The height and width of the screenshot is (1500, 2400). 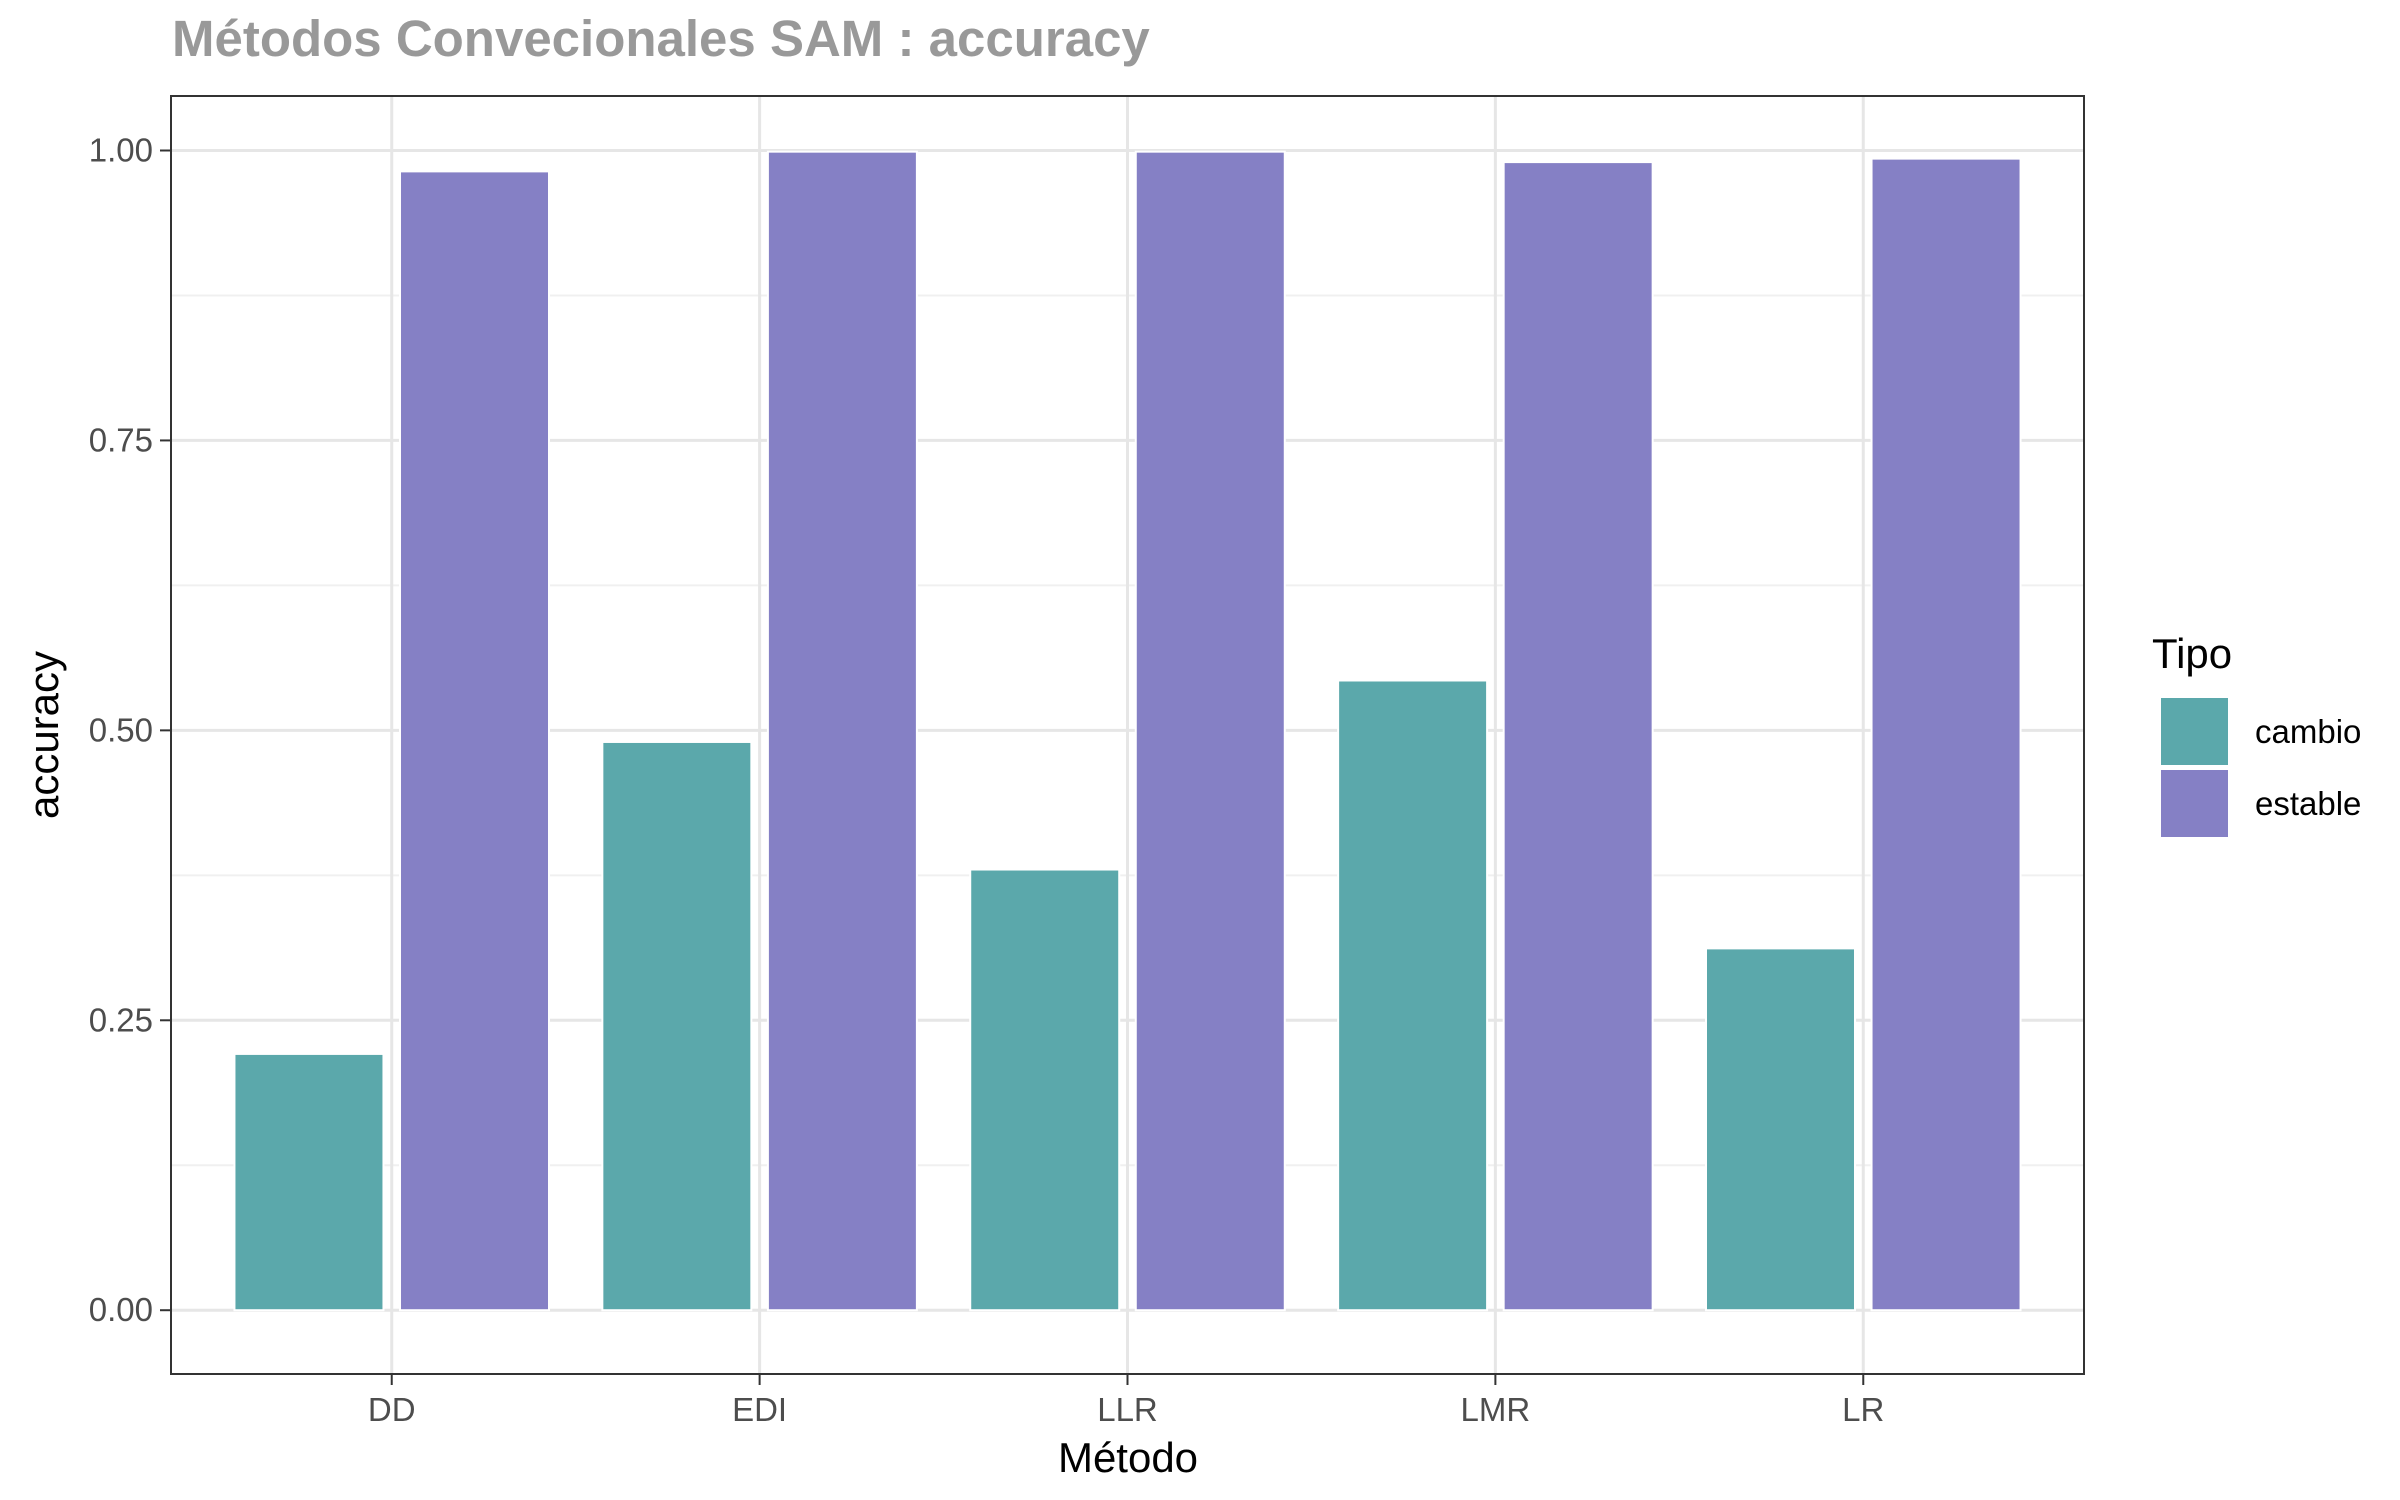 I want to click on x-tick-label: LMR, so click(x=1496, y=1409).